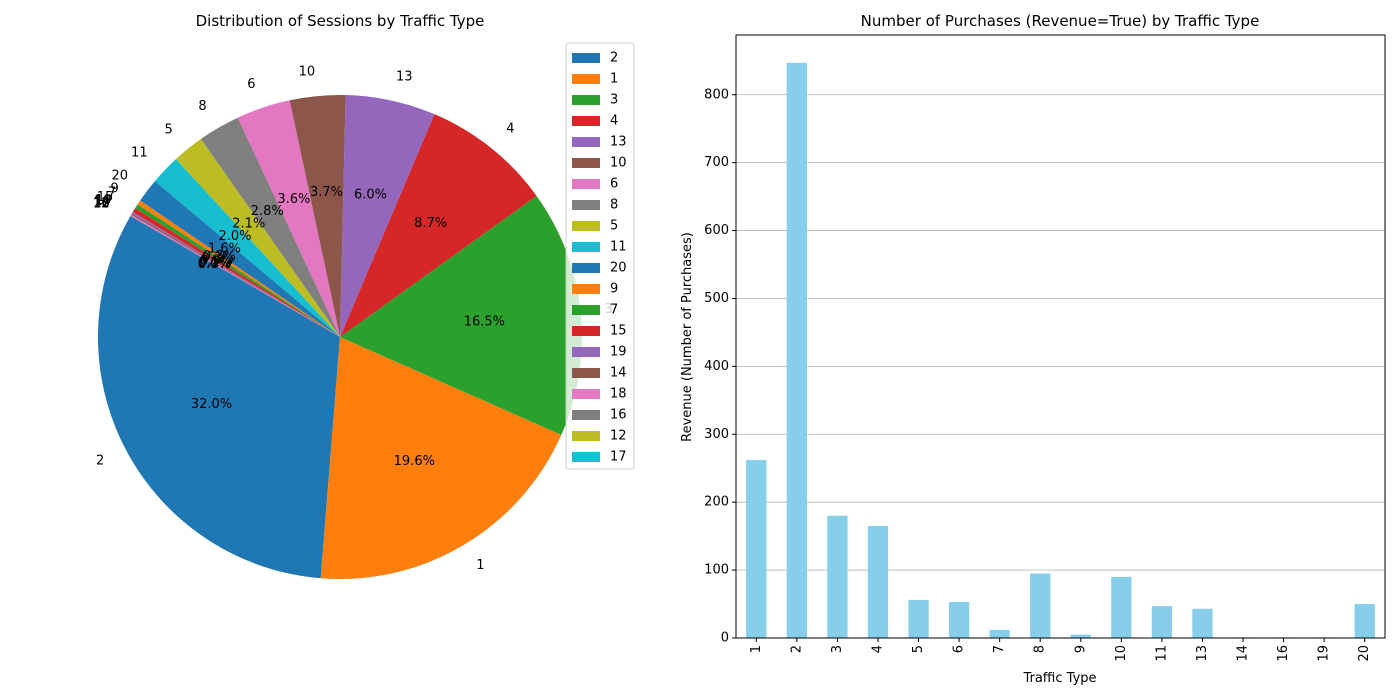  I want to click on x-tick-label-1: 1, so click(756, 649).